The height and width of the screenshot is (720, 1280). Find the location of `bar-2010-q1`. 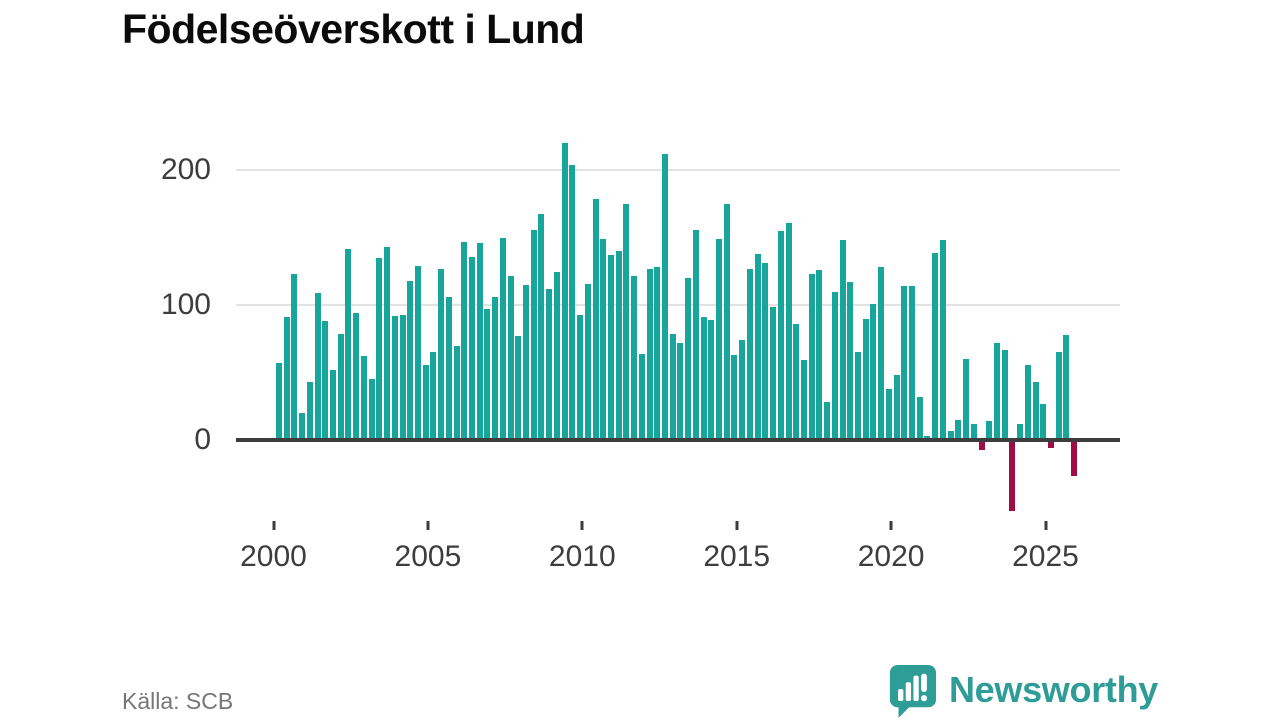

bar-2010-q1 is located at coordinates (587, 361).